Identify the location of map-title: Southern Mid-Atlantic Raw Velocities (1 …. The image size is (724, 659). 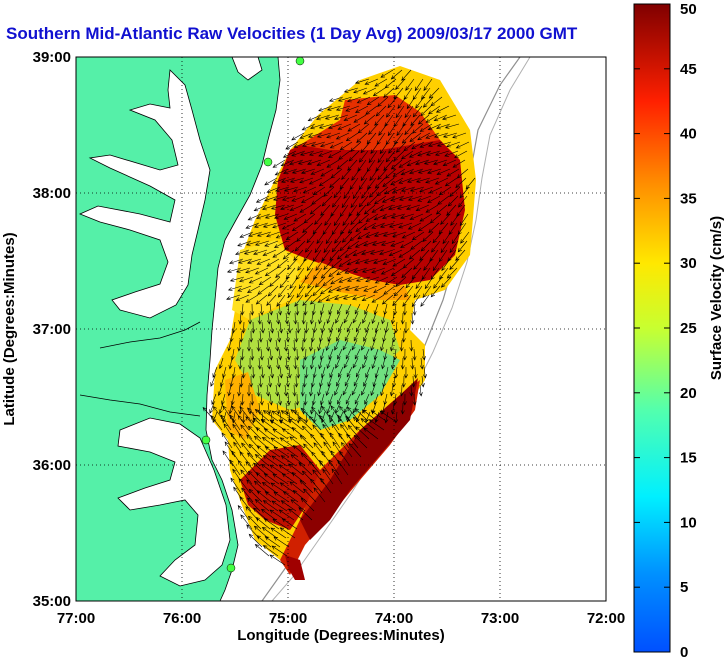
(292, 33).